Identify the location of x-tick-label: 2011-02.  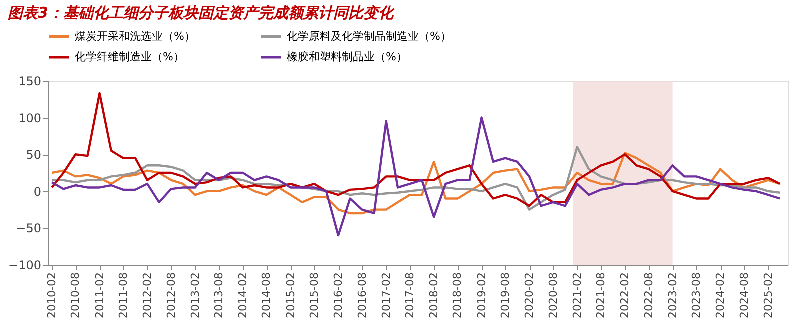
(99, 295).